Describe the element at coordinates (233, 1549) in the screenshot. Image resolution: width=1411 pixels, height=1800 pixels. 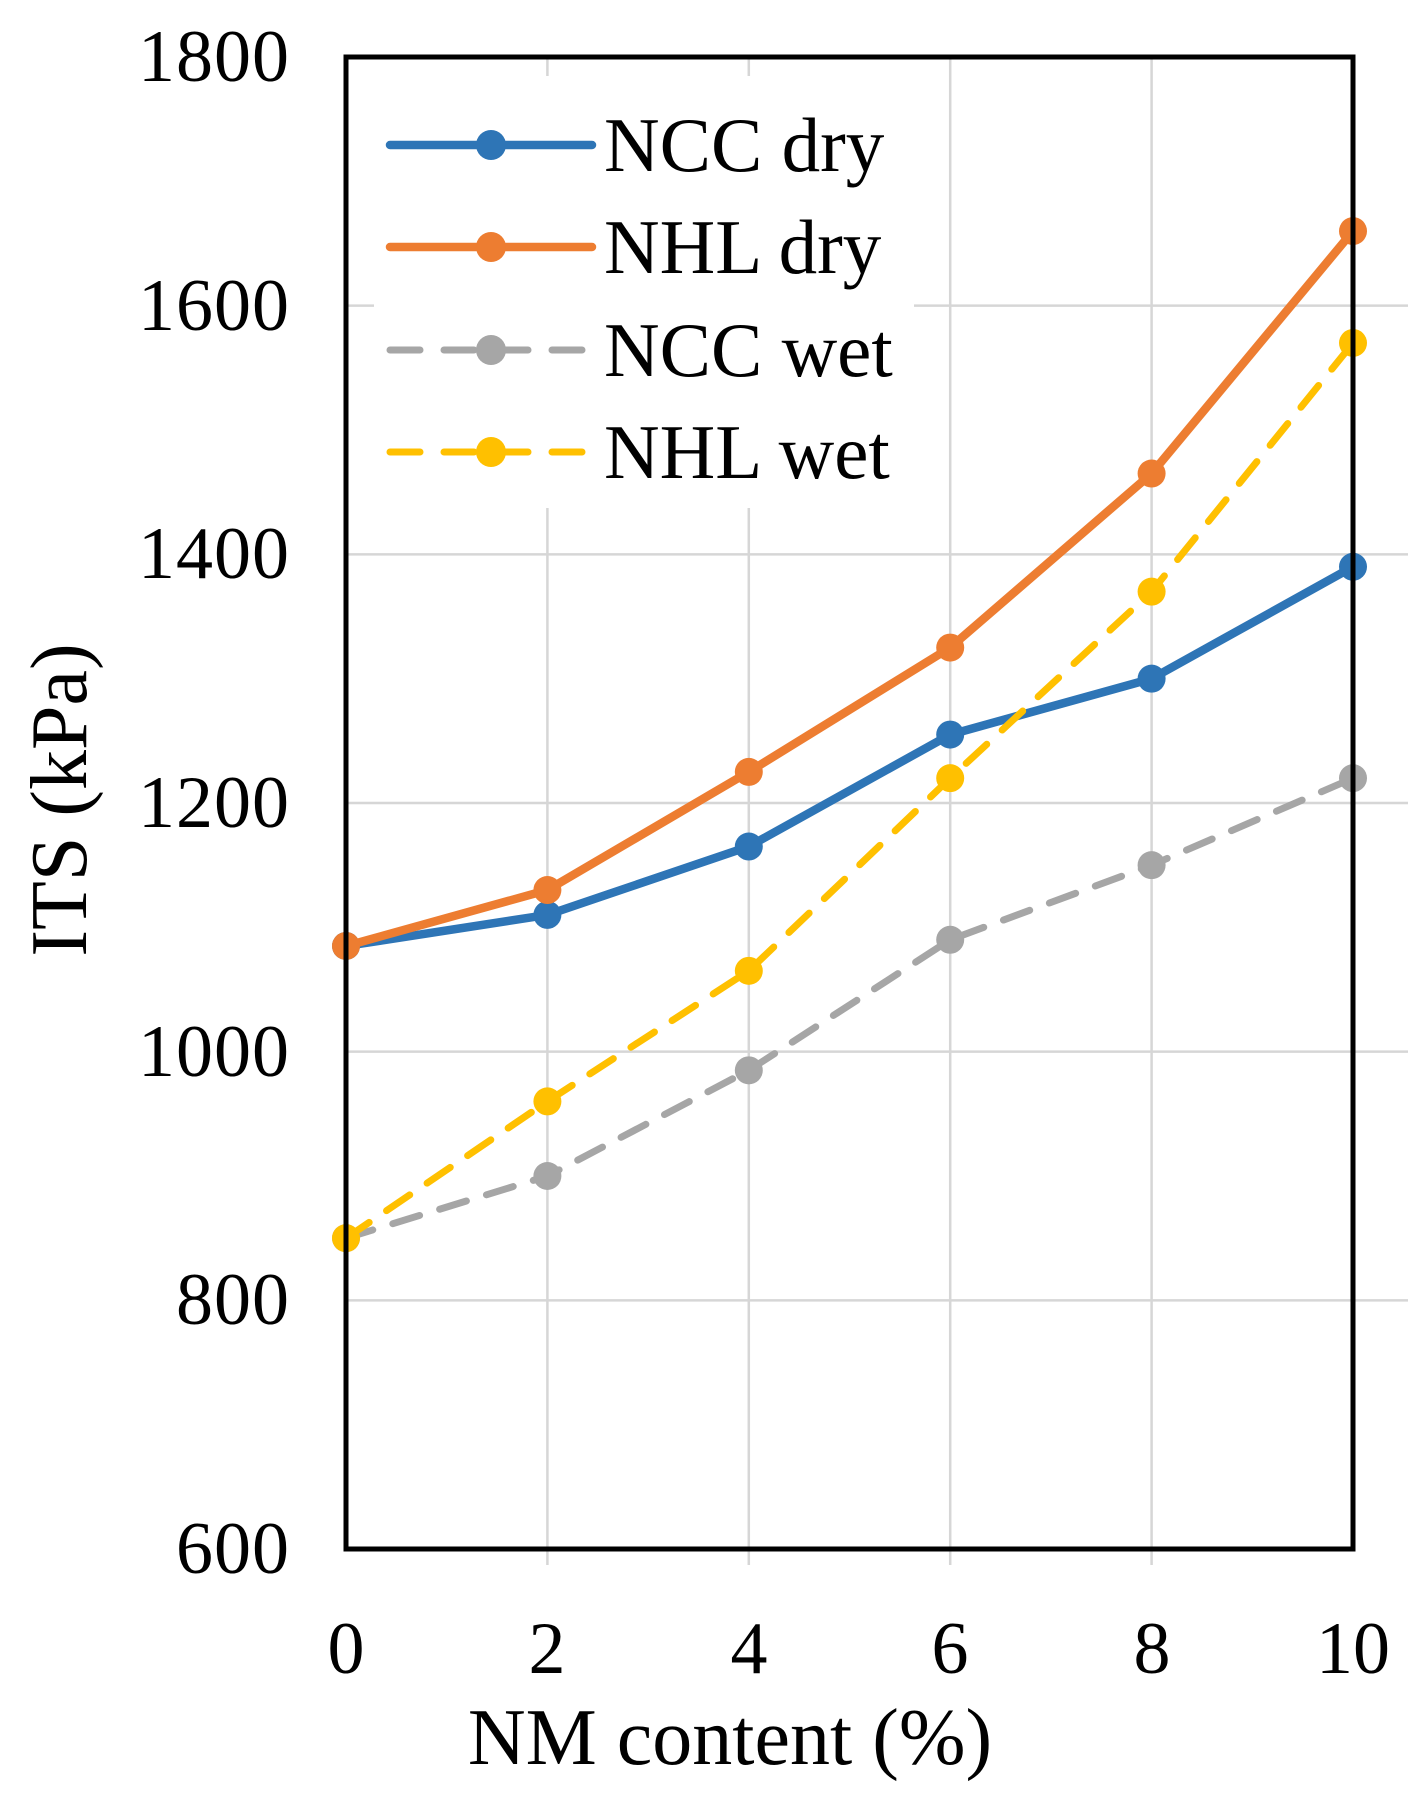
I see `y-tick-label: 600` at that location.